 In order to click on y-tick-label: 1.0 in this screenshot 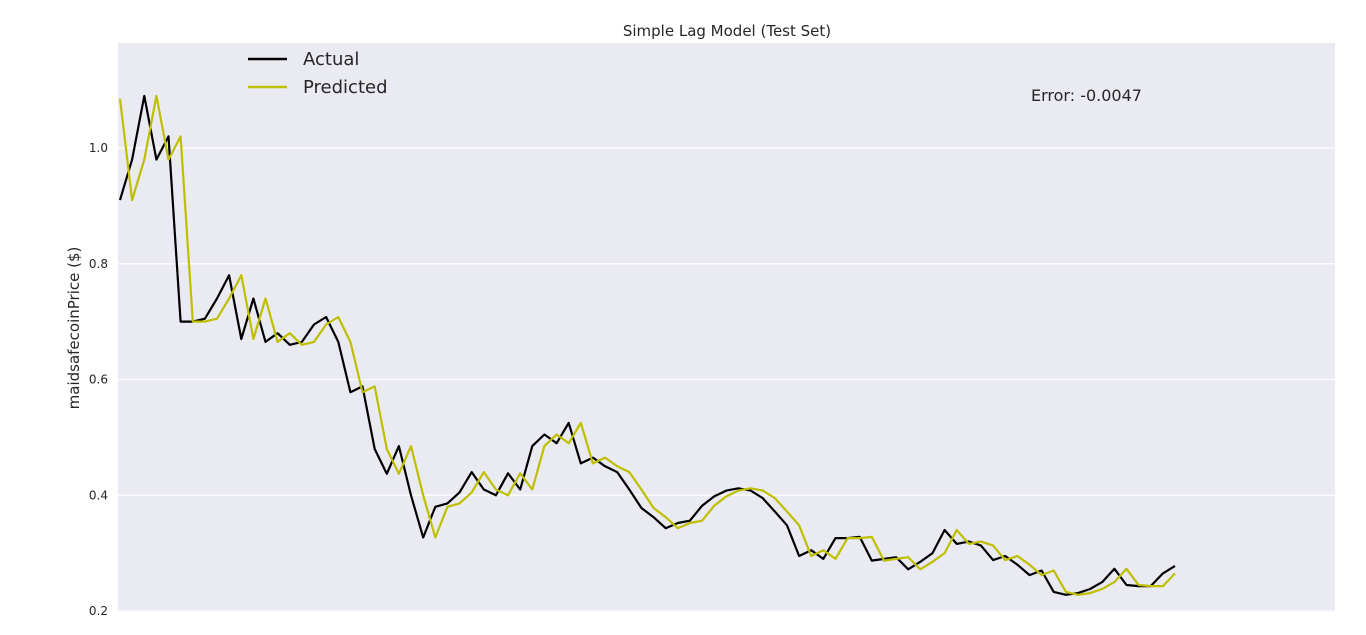, I will do `click(98, 148)`.